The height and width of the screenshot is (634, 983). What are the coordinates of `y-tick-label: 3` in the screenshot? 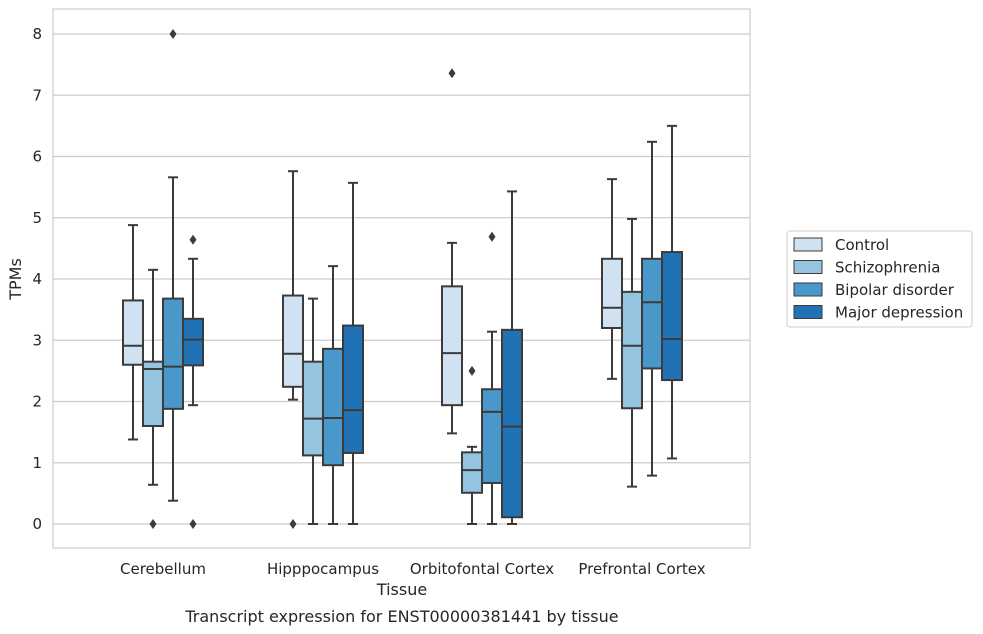 It's located at (37, 340).